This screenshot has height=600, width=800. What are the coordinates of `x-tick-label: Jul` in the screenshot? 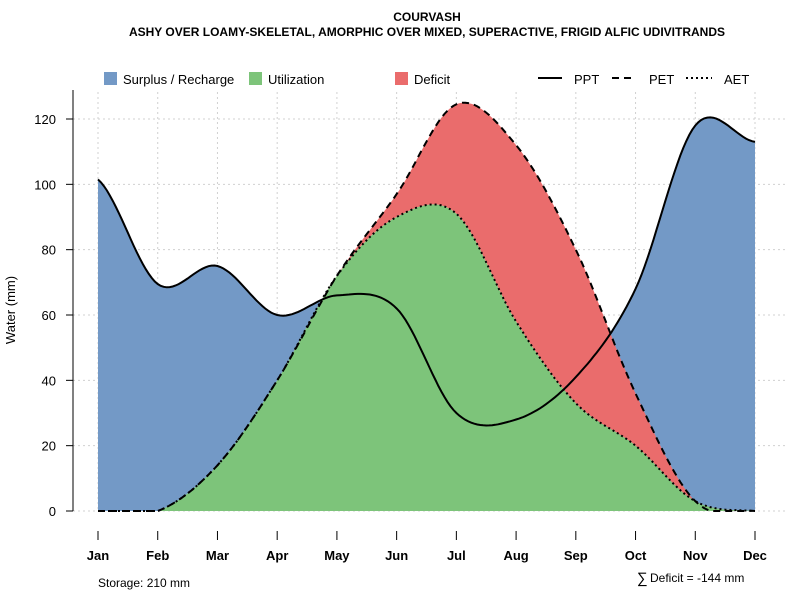 It's located at (456, 555).